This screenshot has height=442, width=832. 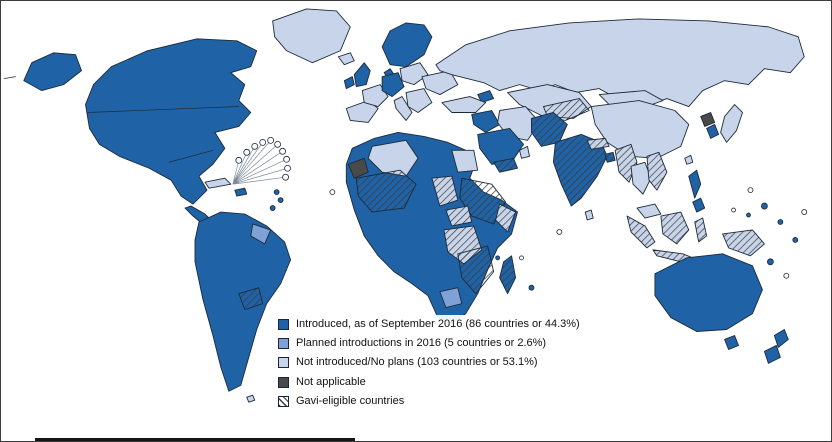 What do you see at coordinates (641, 232) in the screenshot?
I see `region-sumatra-gavi` at bounding box center [641, 232].